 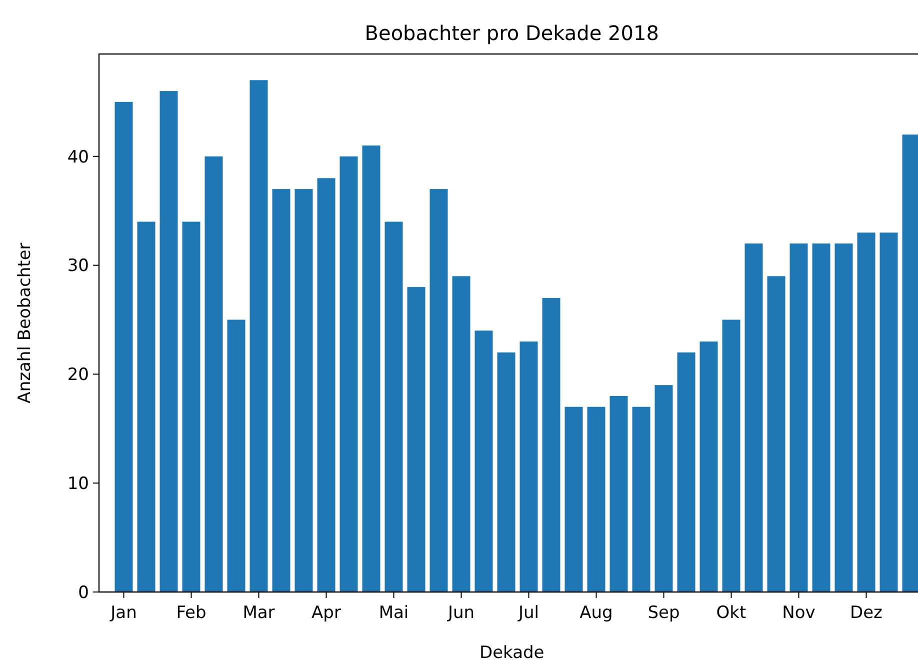 What do you see at coordinates (78, 157) in the screenshot?
I see `y-tick-label: 40` at bounding box center [78, 157].